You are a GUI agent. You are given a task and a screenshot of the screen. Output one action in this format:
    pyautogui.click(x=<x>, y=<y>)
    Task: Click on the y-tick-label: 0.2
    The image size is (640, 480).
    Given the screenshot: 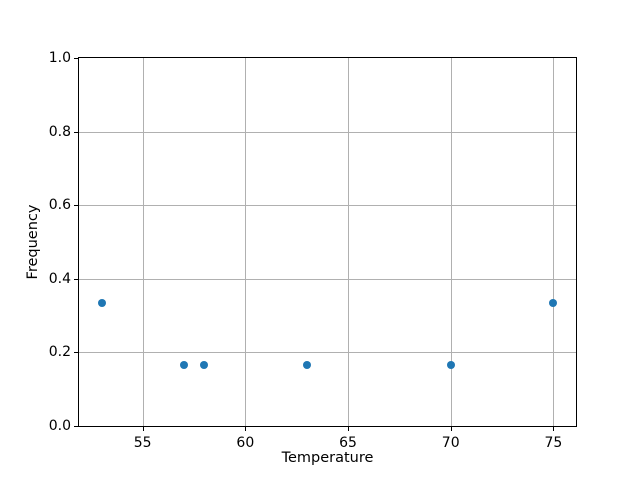 What is the action you would take?
    pyautogui.click(x=59, y=352)
    